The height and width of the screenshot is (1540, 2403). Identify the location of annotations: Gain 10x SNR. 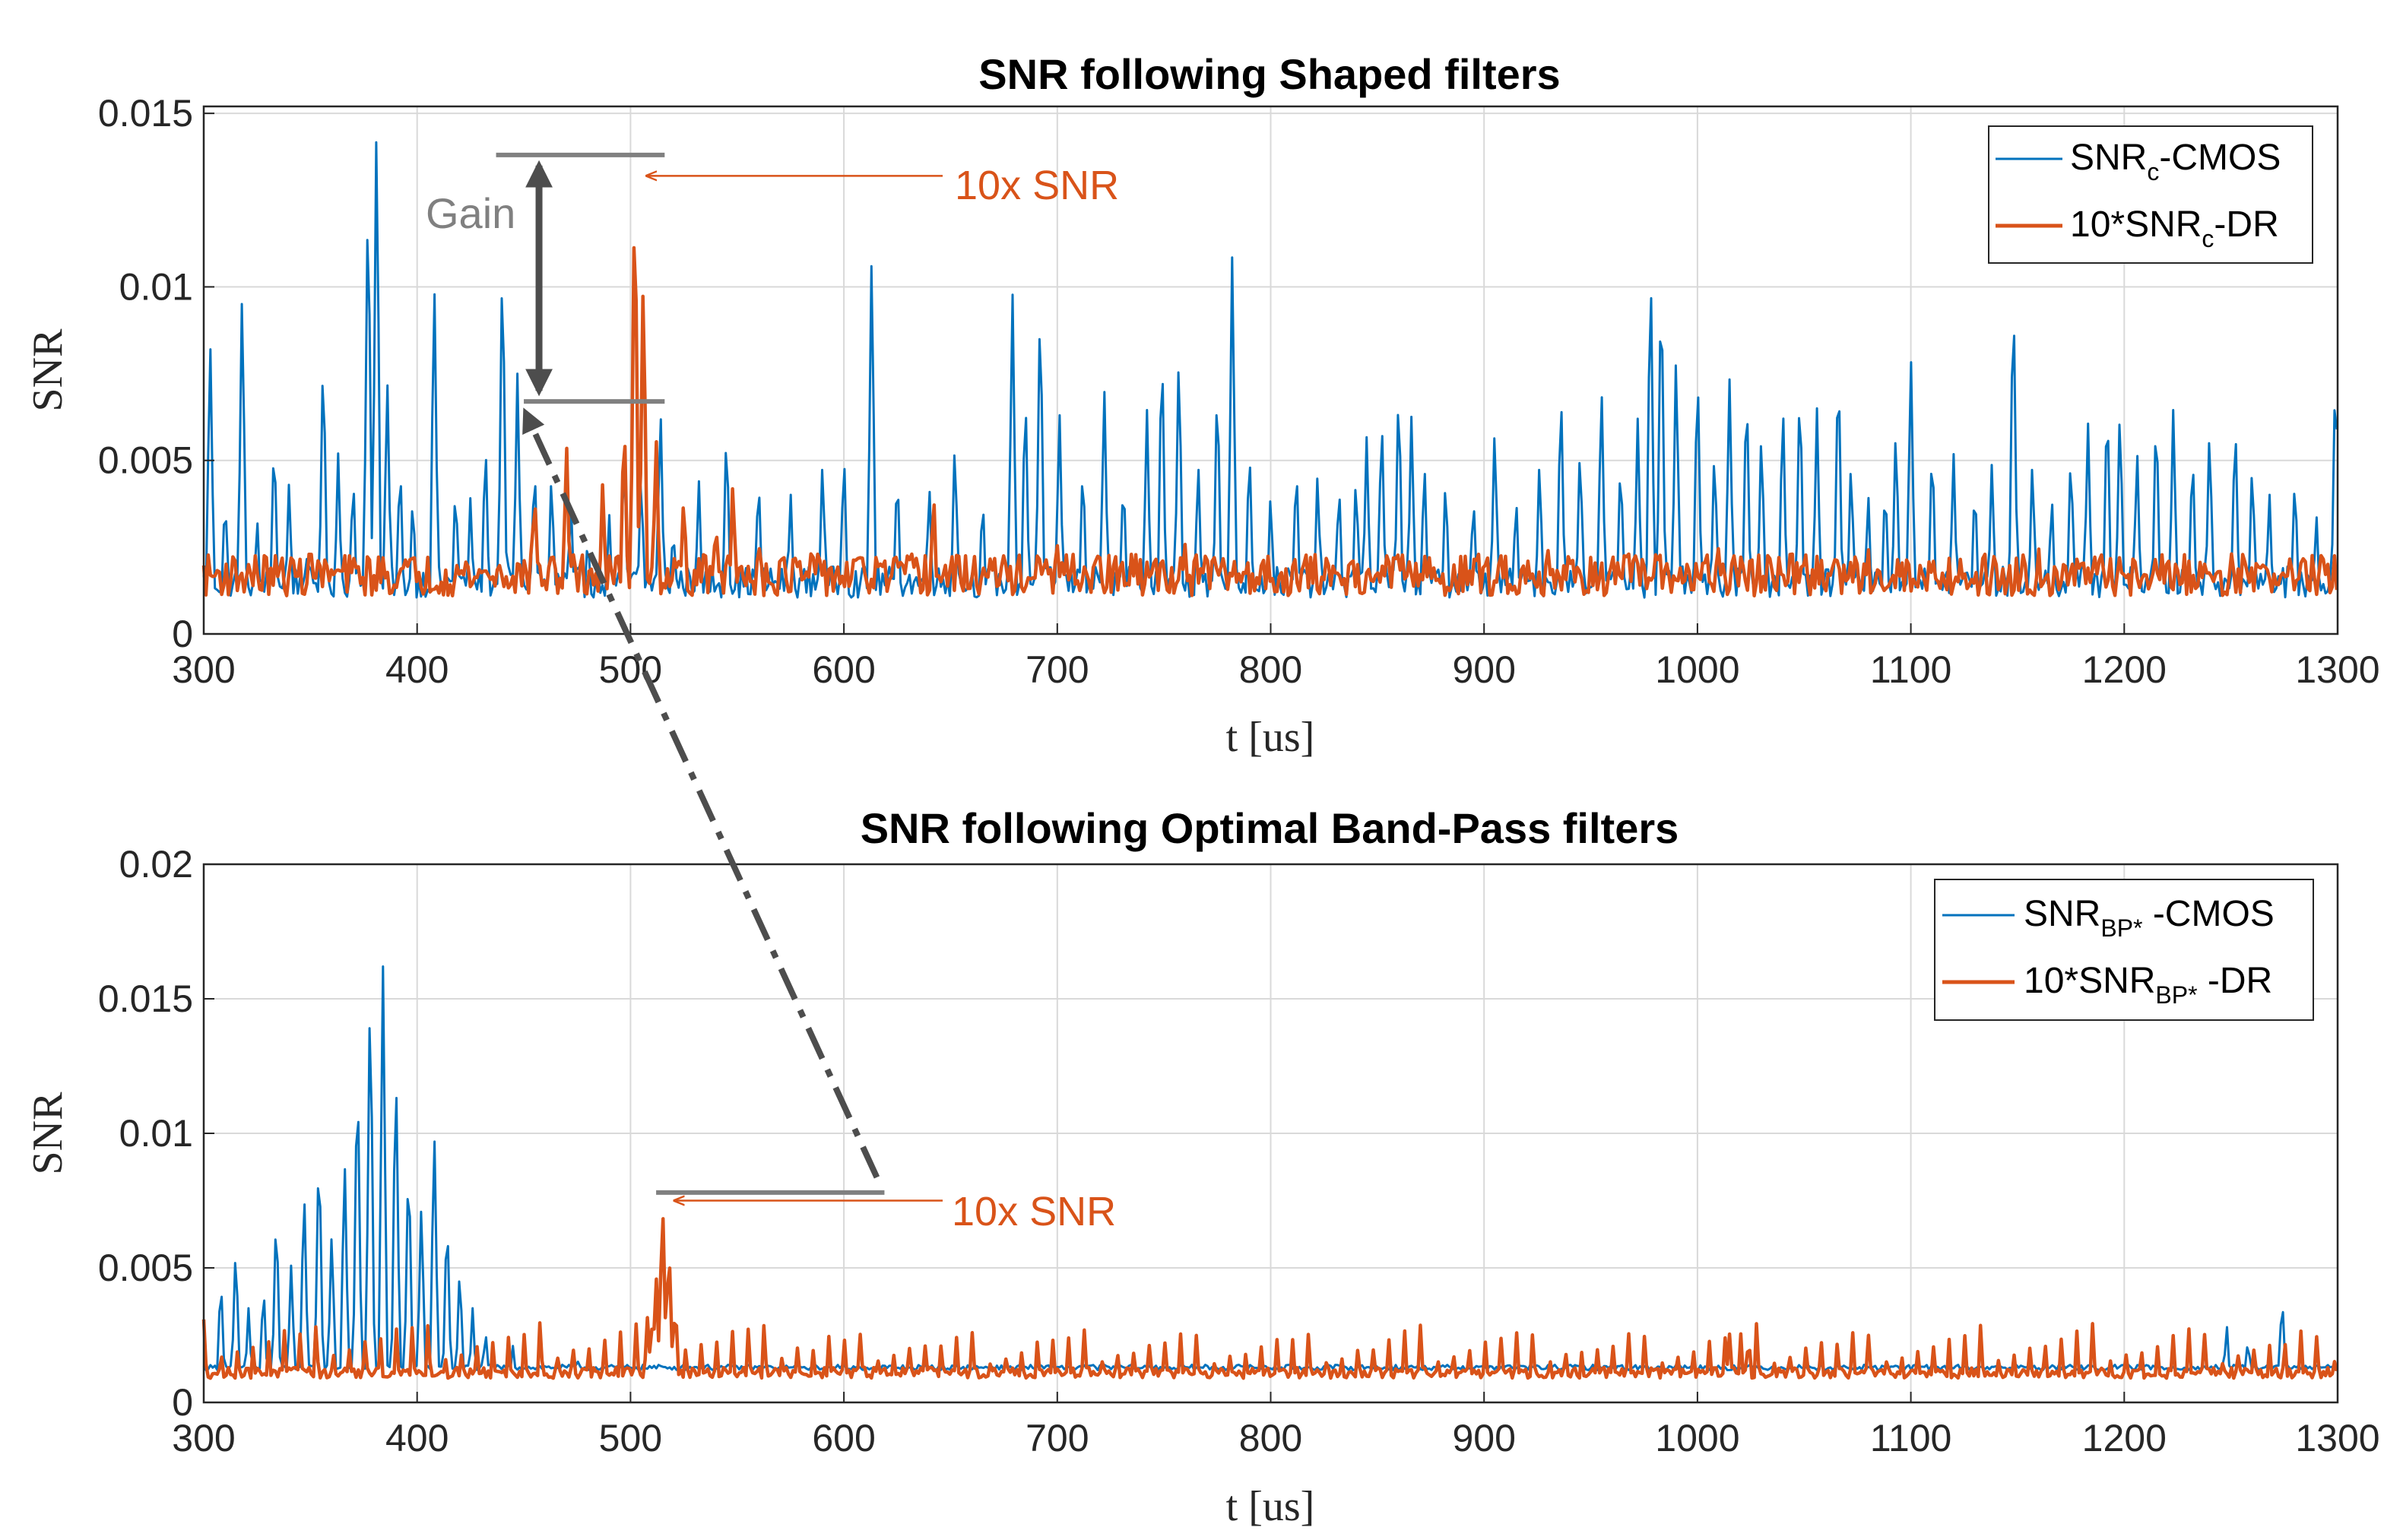
(772, 278).